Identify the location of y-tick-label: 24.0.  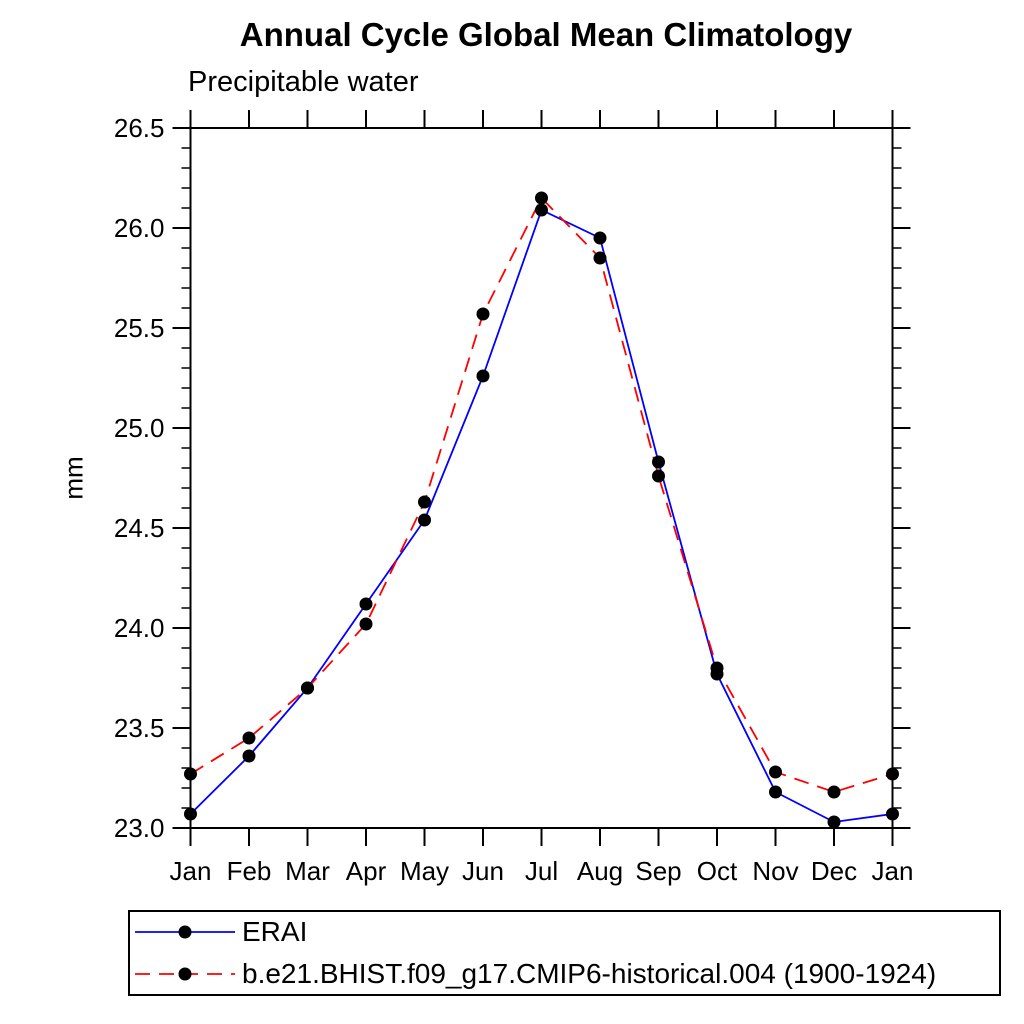
(139, 628).